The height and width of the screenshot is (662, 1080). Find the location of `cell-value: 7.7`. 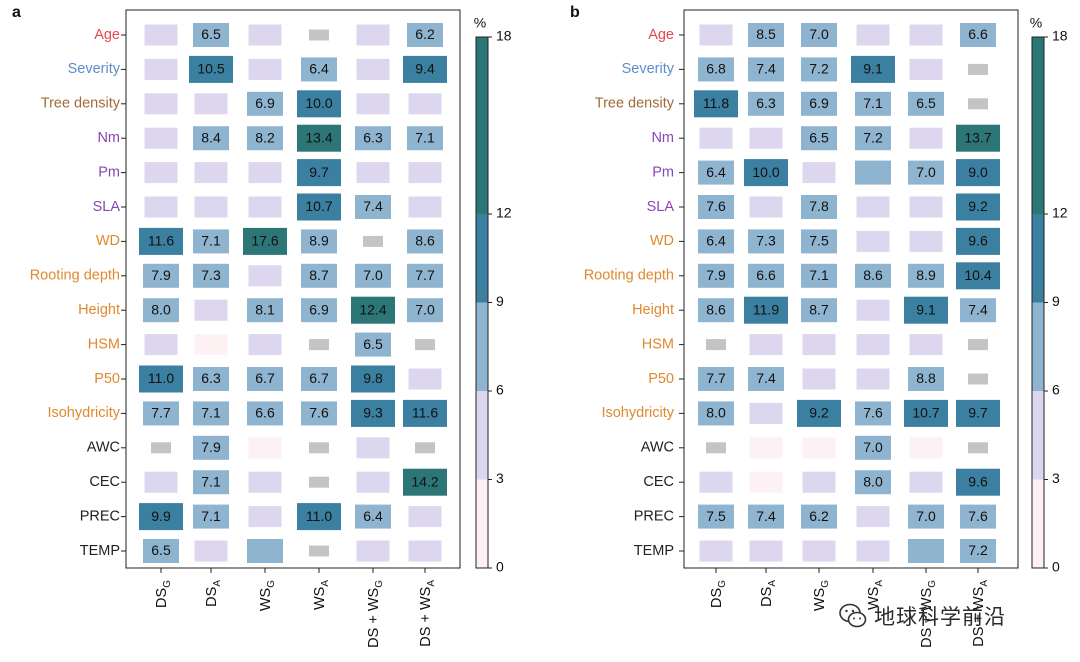

cell-value: 7.7 is located at coordinates (161, 413).